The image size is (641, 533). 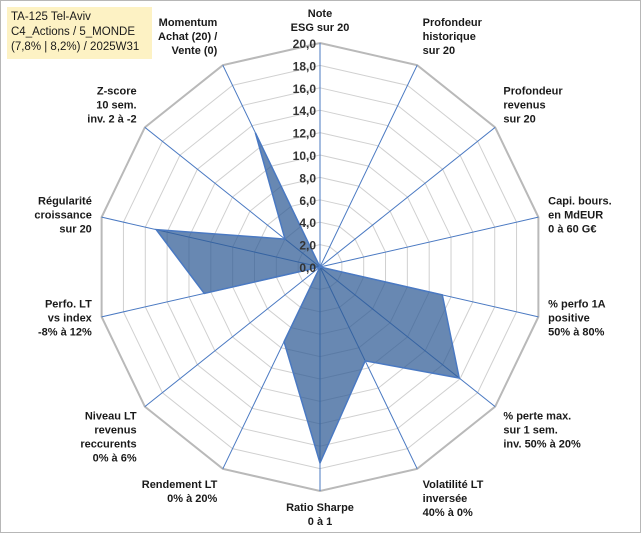 I want to click on axis-label: Achat (20) /, so click(x=187, y=37).